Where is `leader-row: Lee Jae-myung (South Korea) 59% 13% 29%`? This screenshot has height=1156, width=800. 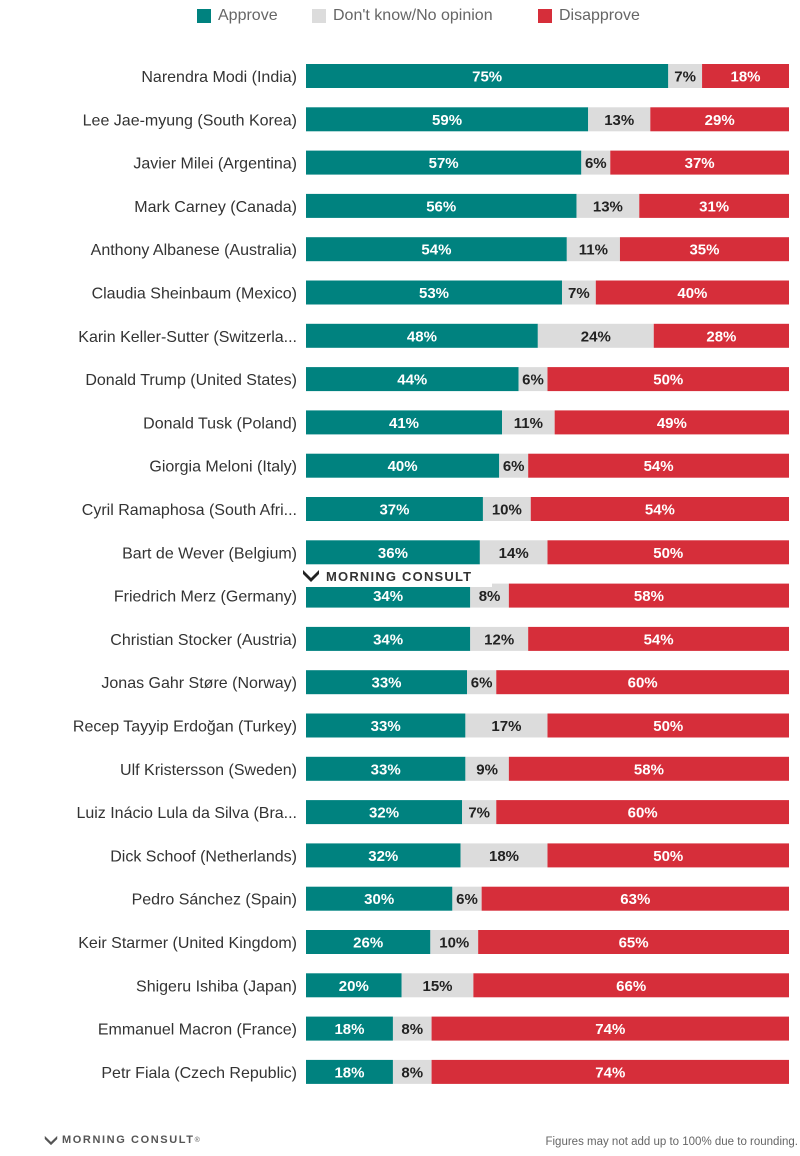 leader-row: Lee Jae-myung (South Korea) 59% 13% 29% is located at coordinates (436, 119).